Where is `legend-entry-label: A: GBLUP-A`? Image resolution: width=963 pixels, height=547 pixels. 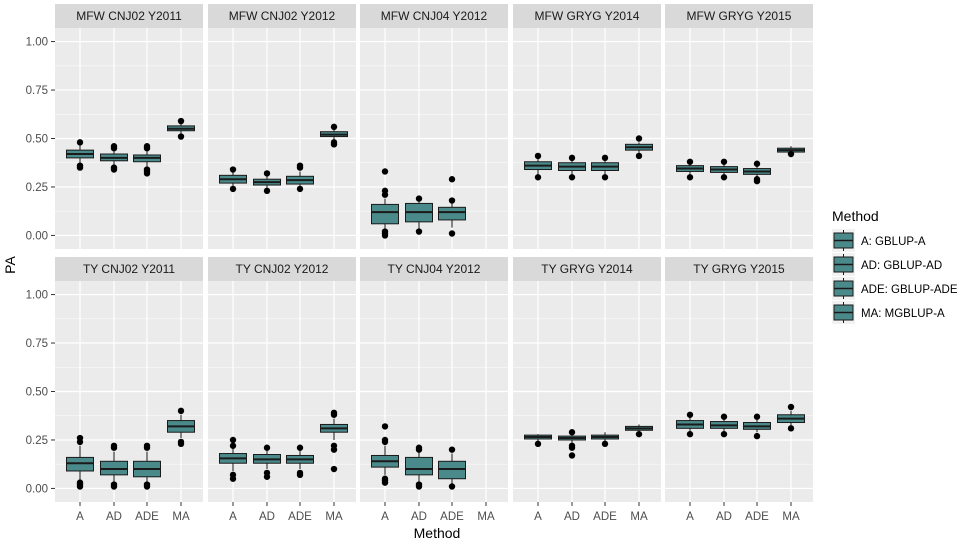 legend-entry-label: A: GBLUP-A is located at coordinates (893, 242).